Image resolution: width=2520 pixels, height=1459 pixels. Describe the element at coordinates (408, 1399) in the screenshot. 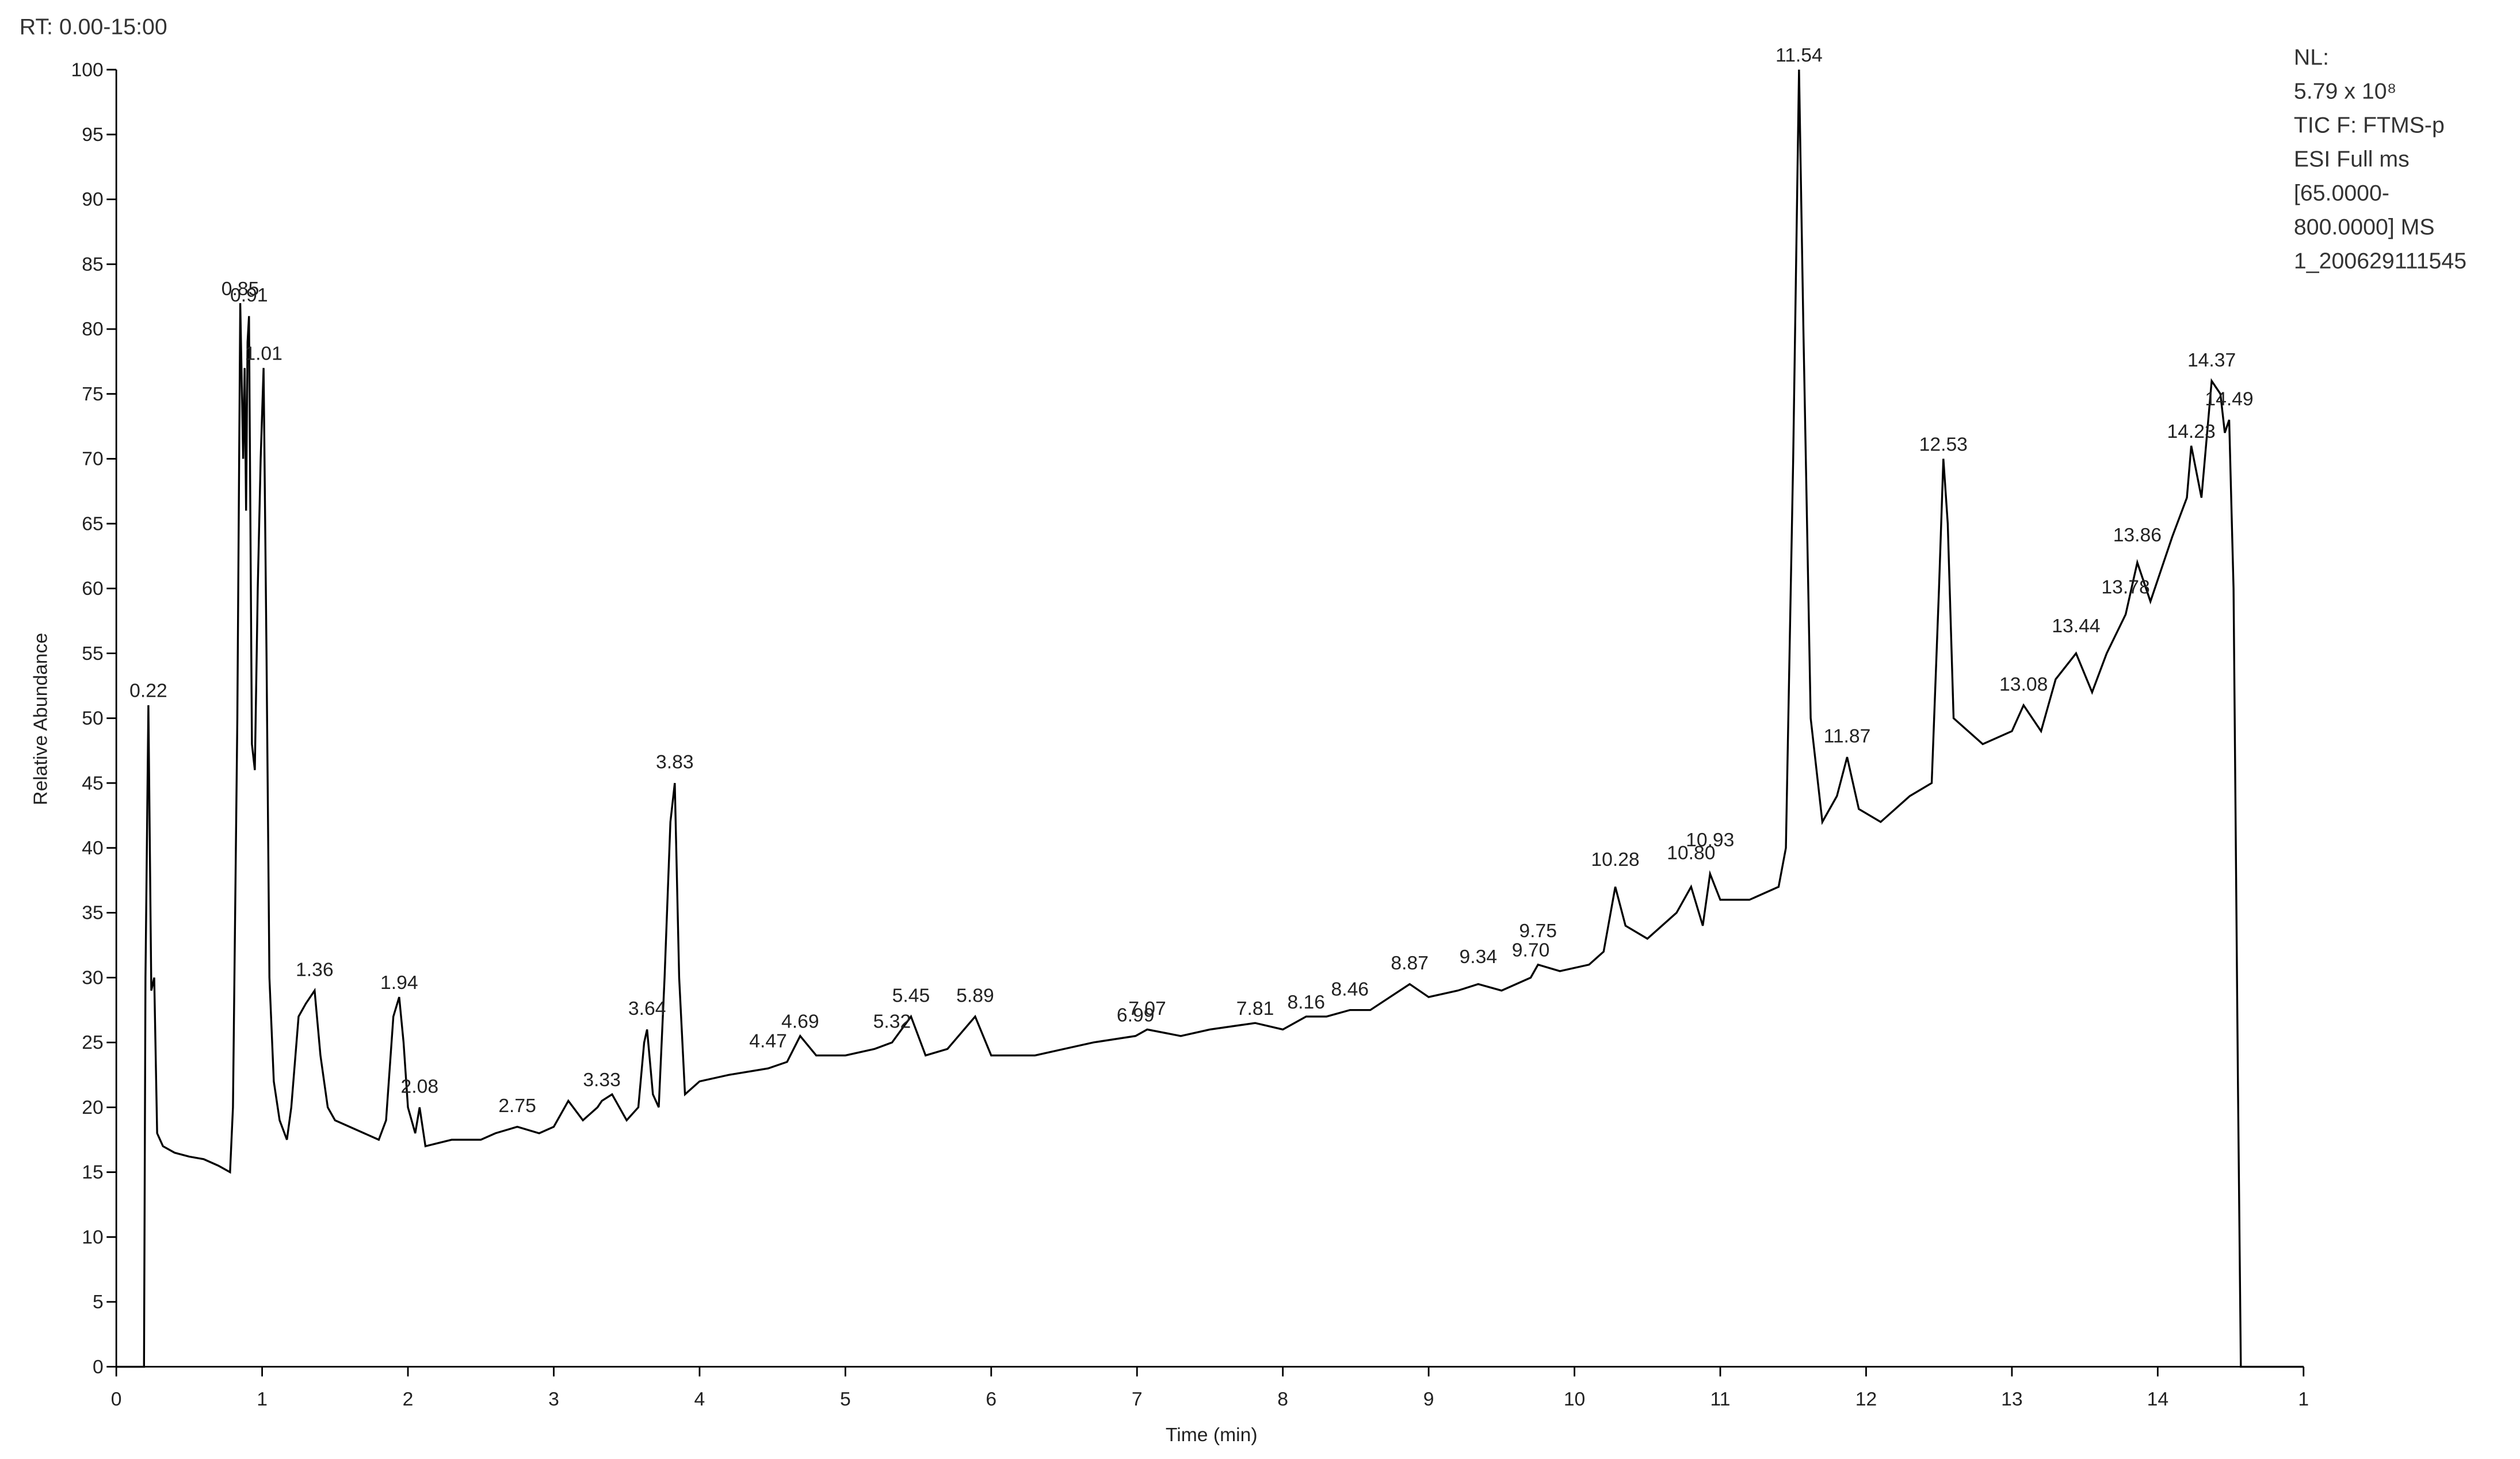

I see `x-tick-label: 2` at that location.